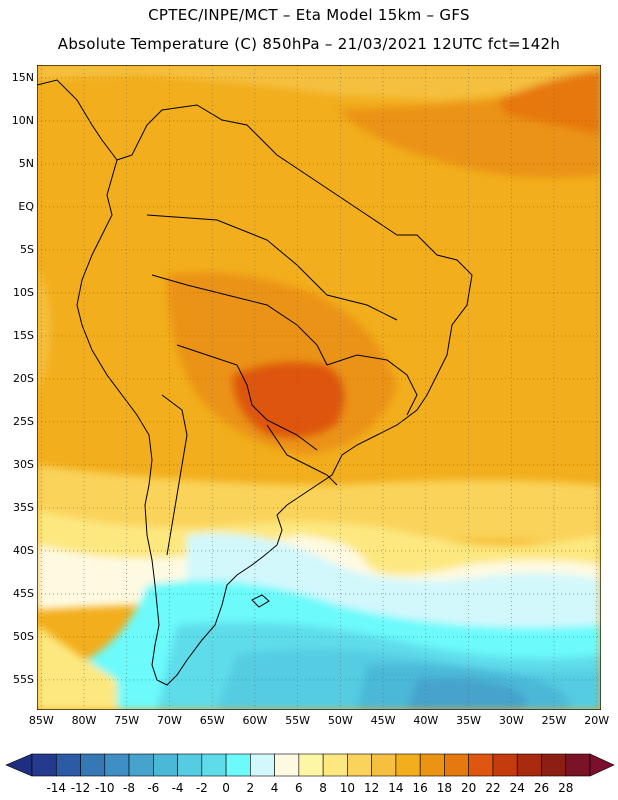 Image resolution: width=618 pixels, height=800 pixels. I want to click on lat-label: 15S, so click(23, 335).